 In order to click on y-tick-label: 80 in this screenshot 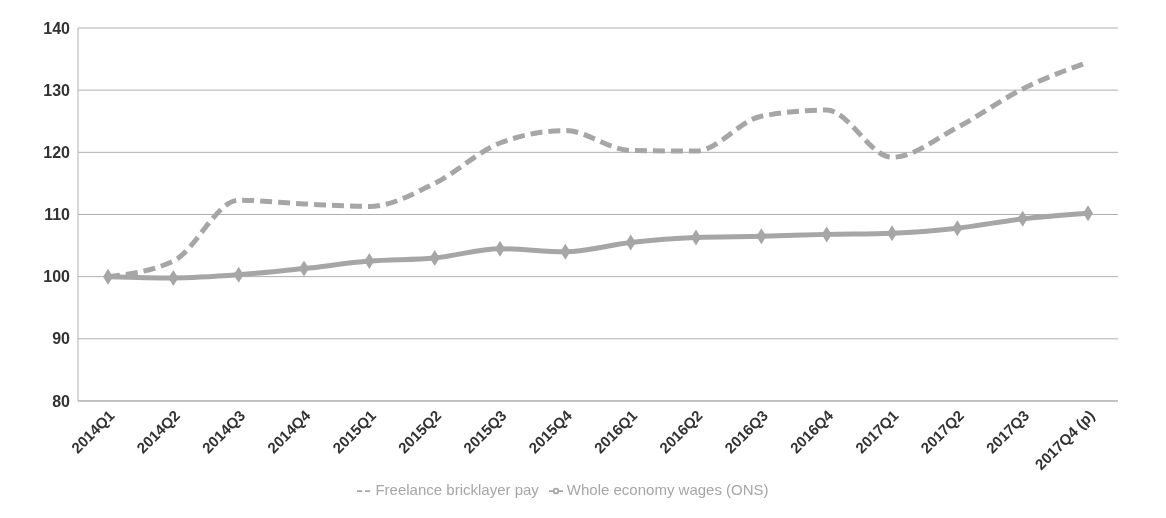, I will do `click(61, 401)`.